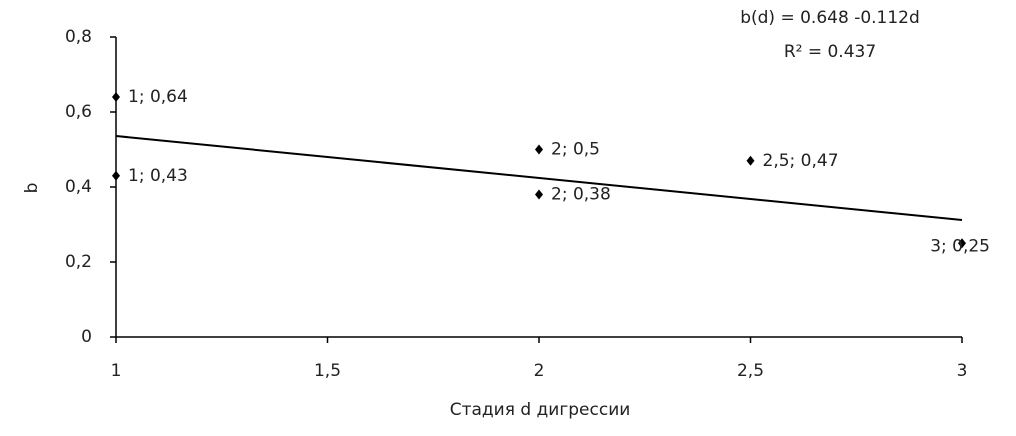 This screenshot has height=436, width=1016. Describe the element at coordinates (327, 371) in the screenshot. I see `x-tick-label: 1,5` at that location.